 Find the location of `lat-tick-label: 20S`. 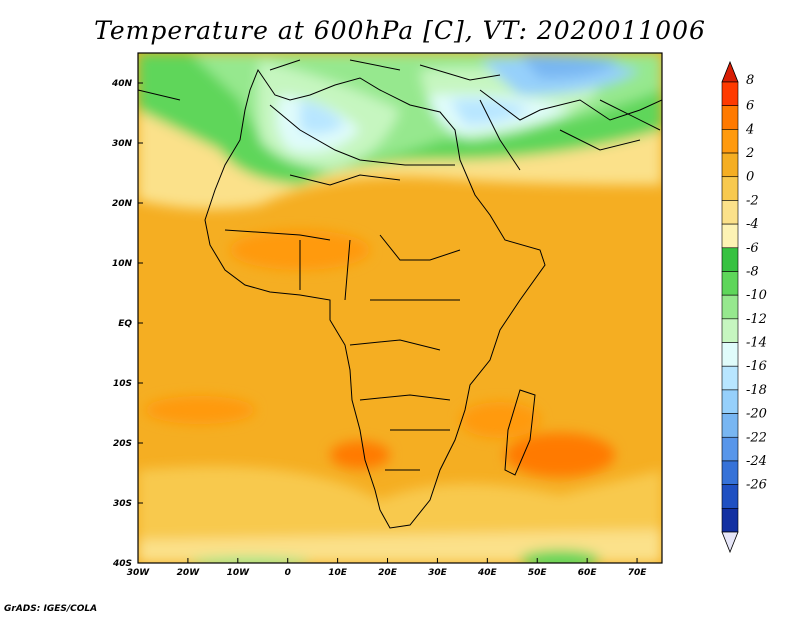

lat-tick-label: 20S is located at coordinates (122, 444).